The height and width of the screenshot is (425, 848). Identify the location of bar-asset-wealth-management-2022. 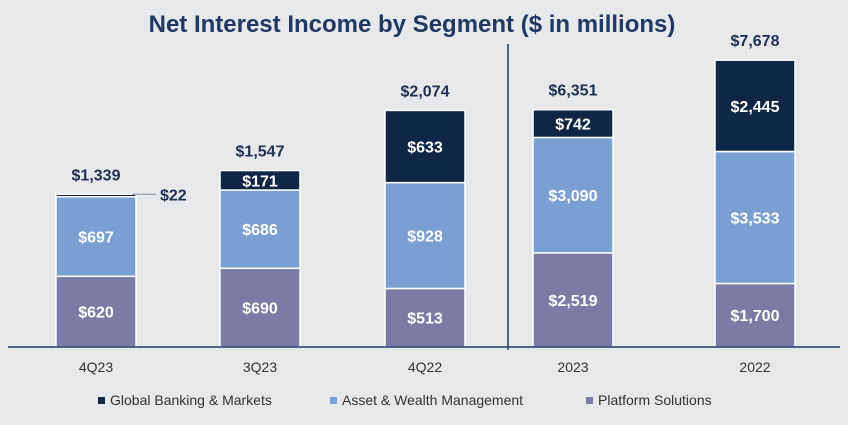
(755, 217).